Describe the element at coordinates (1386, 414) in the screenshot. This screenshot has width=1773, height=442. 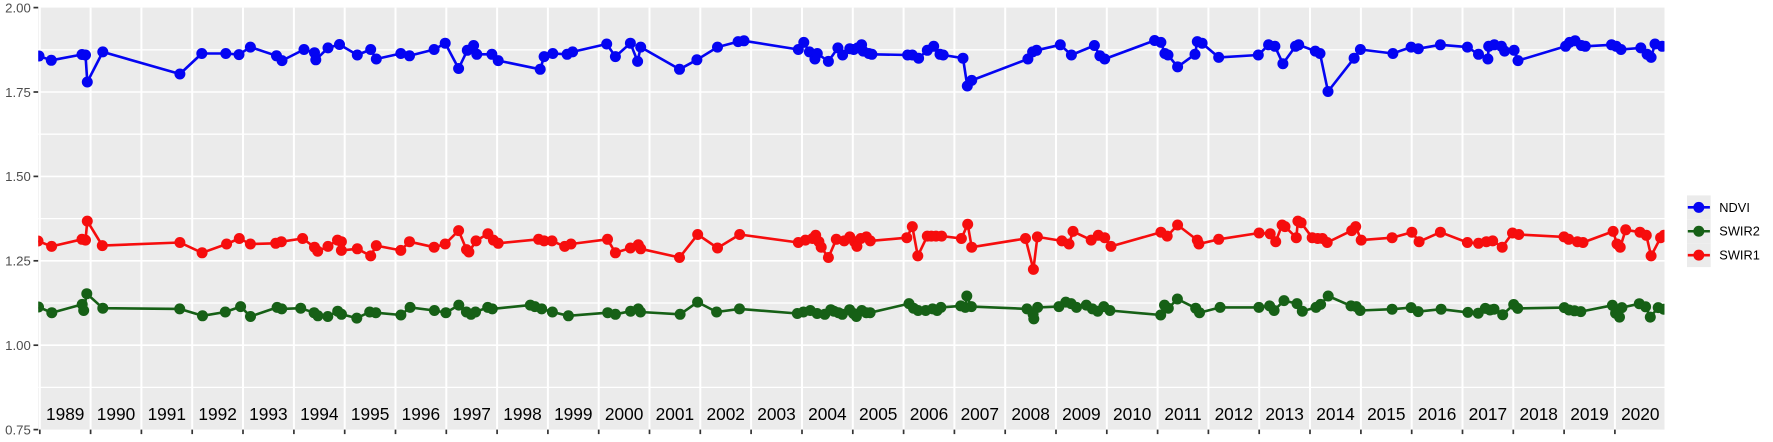
I see `svg-text: 2015` at that location.